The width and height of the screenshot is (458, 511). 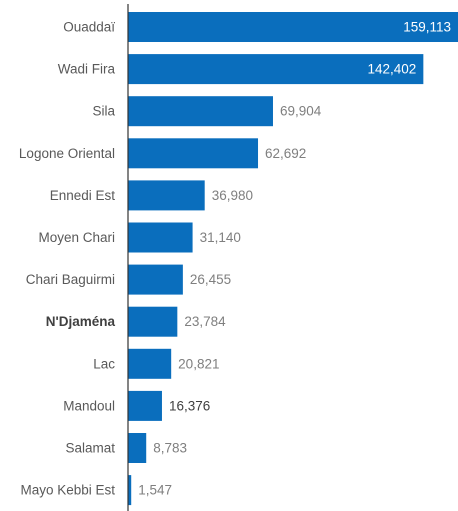 What do you see at coordinates (160, 237) in the screenshot?
I see `bar-moyen-chari` at bounding box center [160, 237].